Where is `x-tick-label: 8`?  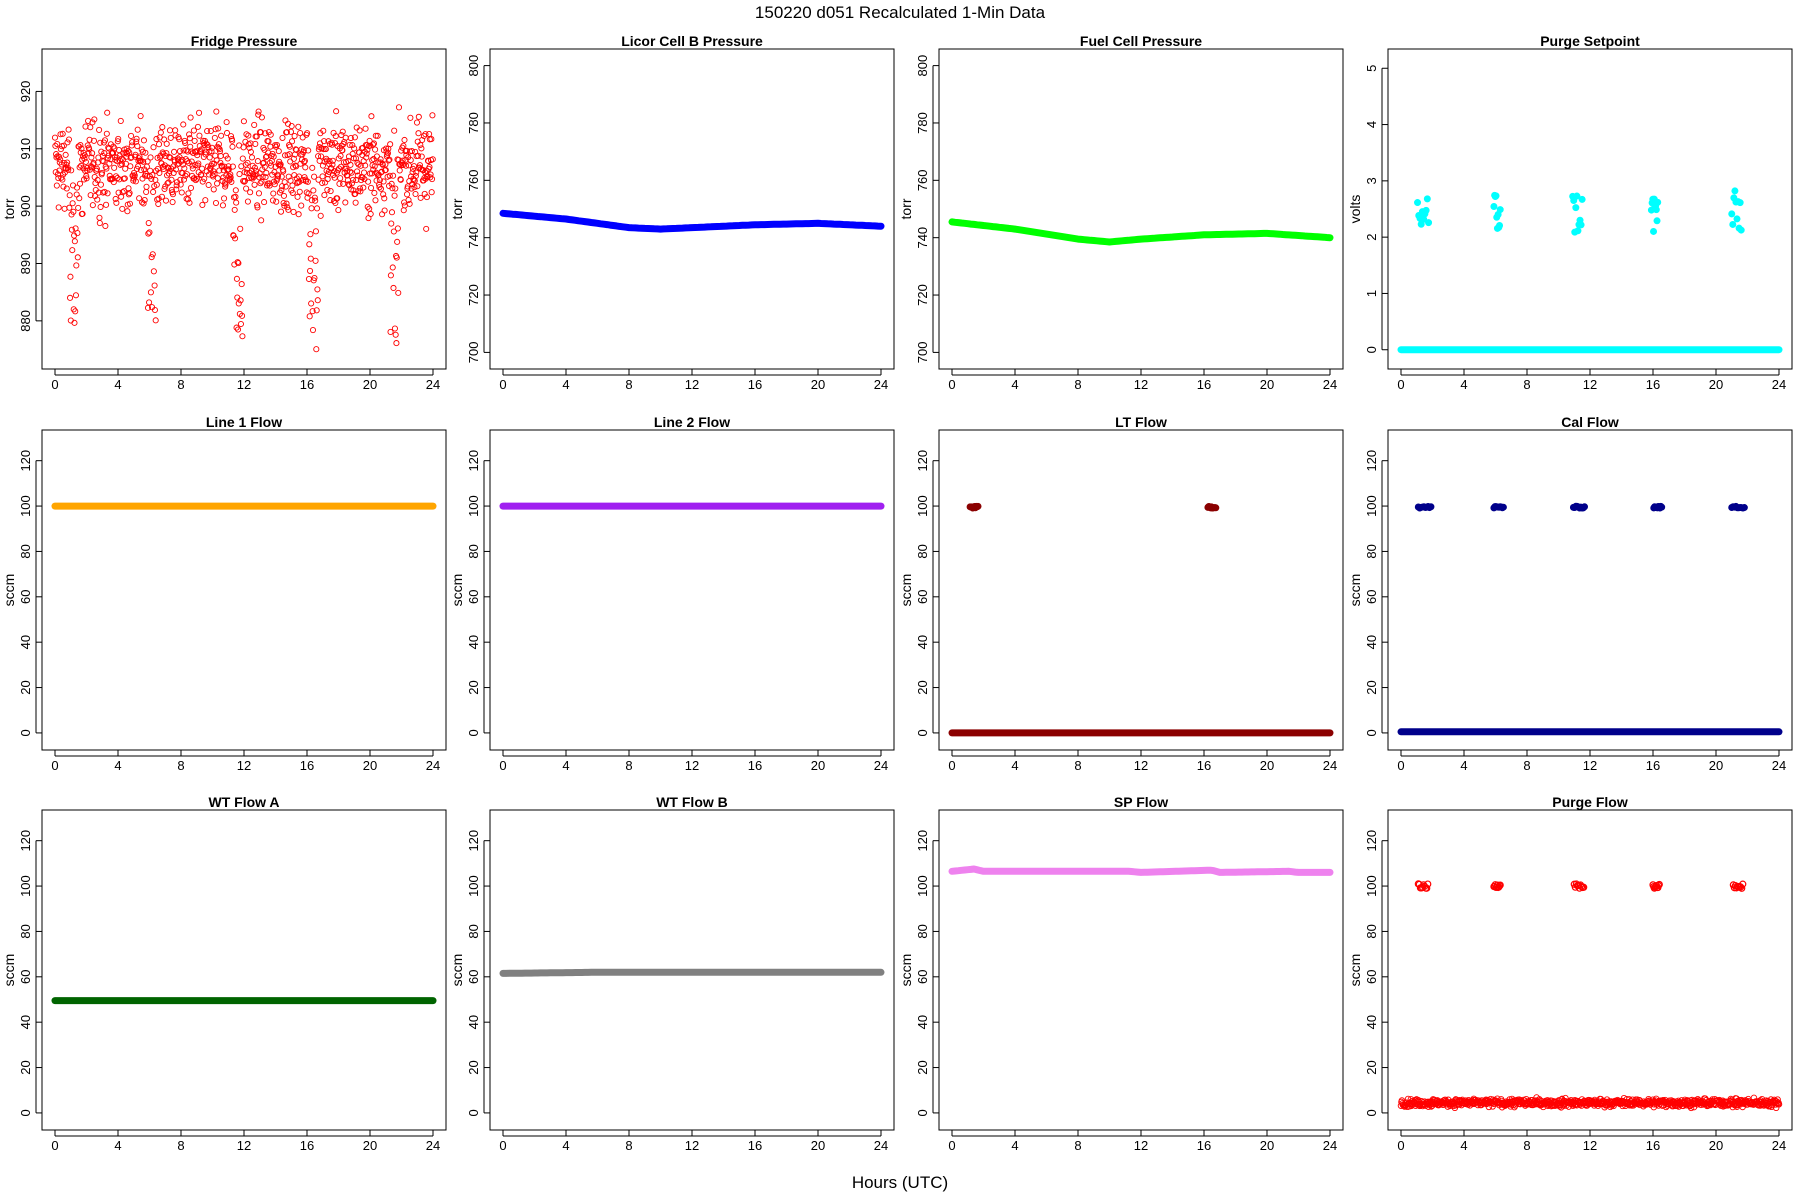 x-tick-label: 8 is located at coordinates (1526, 384).